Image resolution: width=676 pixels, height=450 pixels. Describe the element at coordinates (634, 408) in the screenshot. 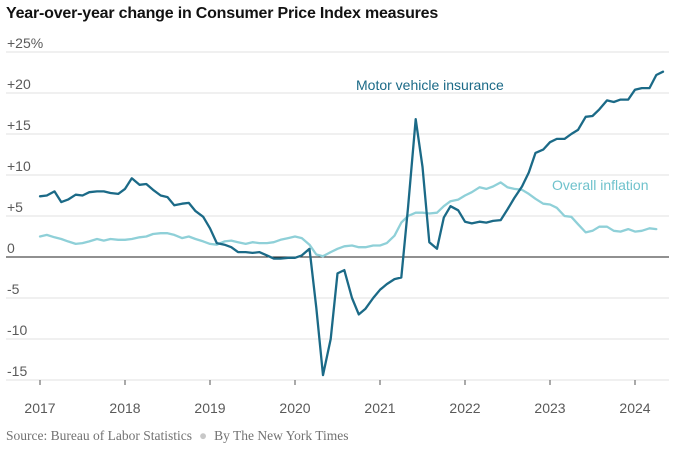

I see `x-tick-label: 2024` at that location.